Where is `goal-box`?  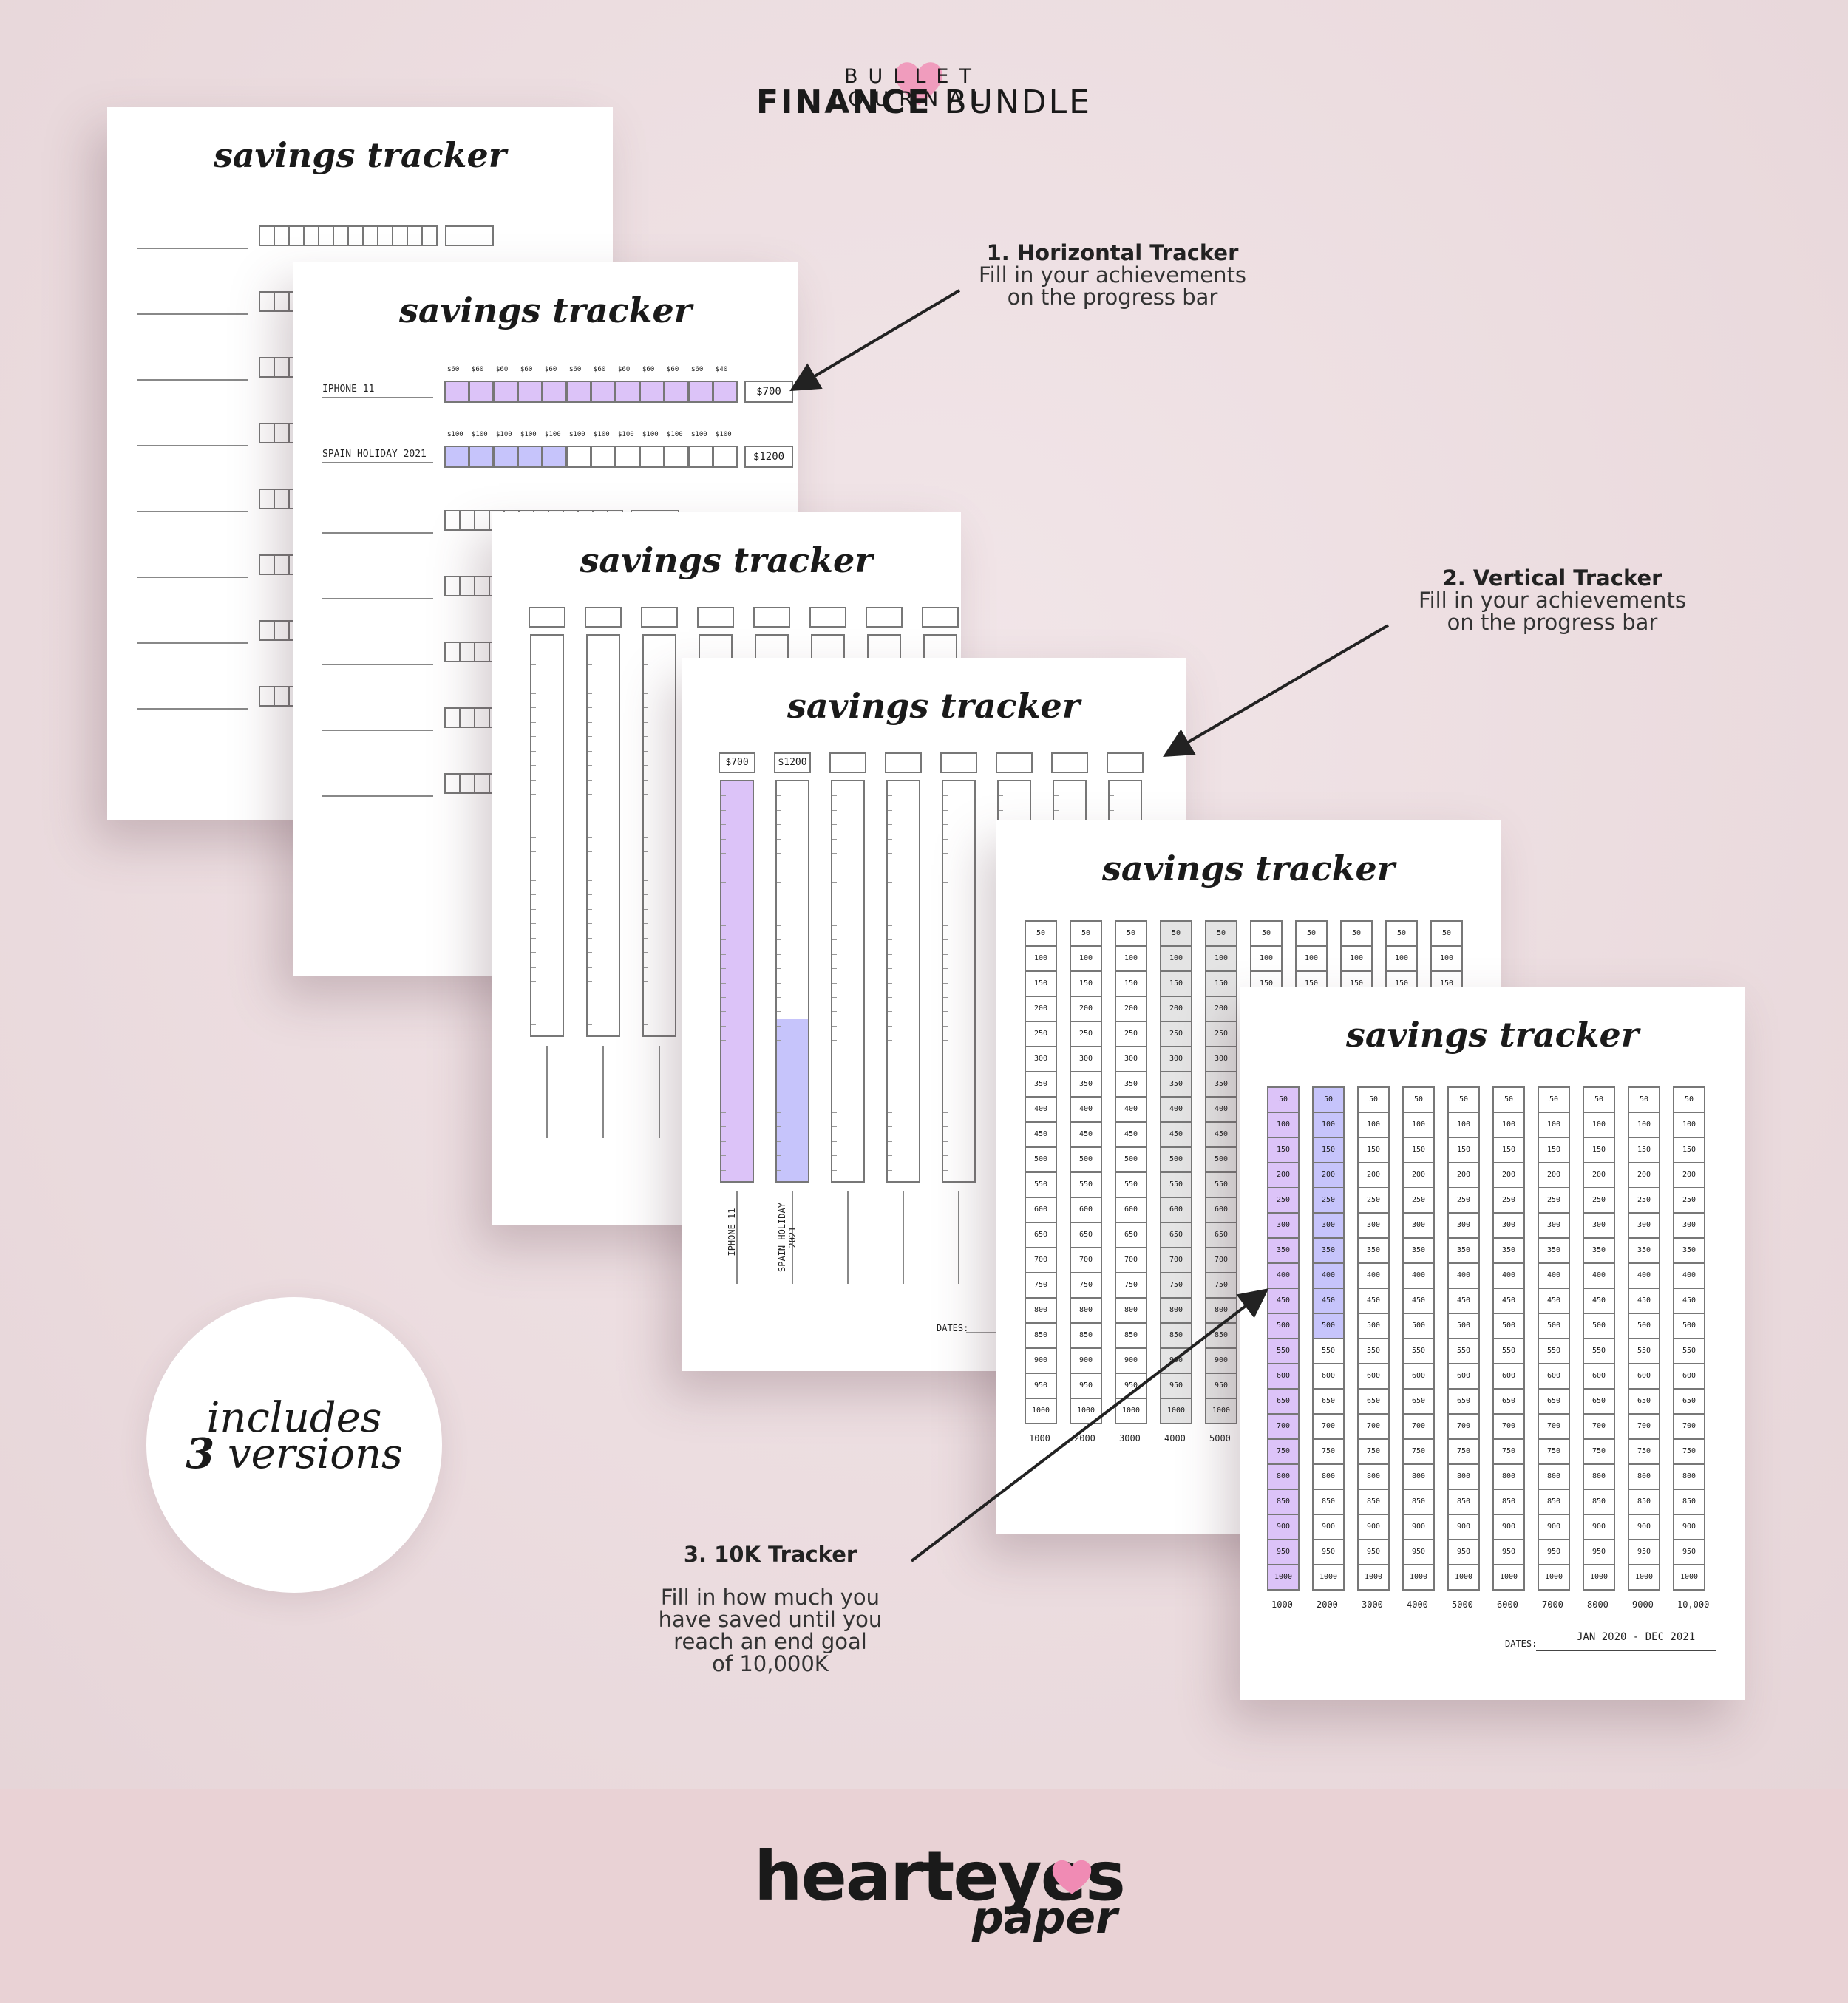 goal-box is located at coordinates (1069, 762).